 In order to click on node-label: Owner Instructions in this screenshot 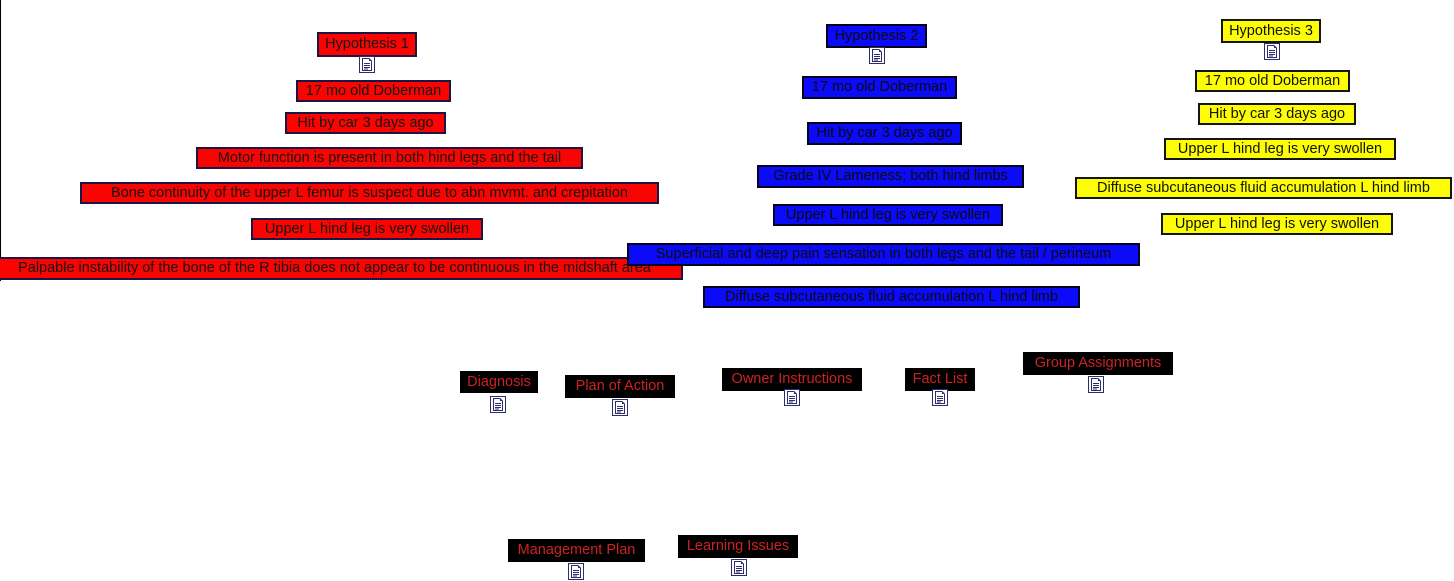, I will do `click(792, 379)`.